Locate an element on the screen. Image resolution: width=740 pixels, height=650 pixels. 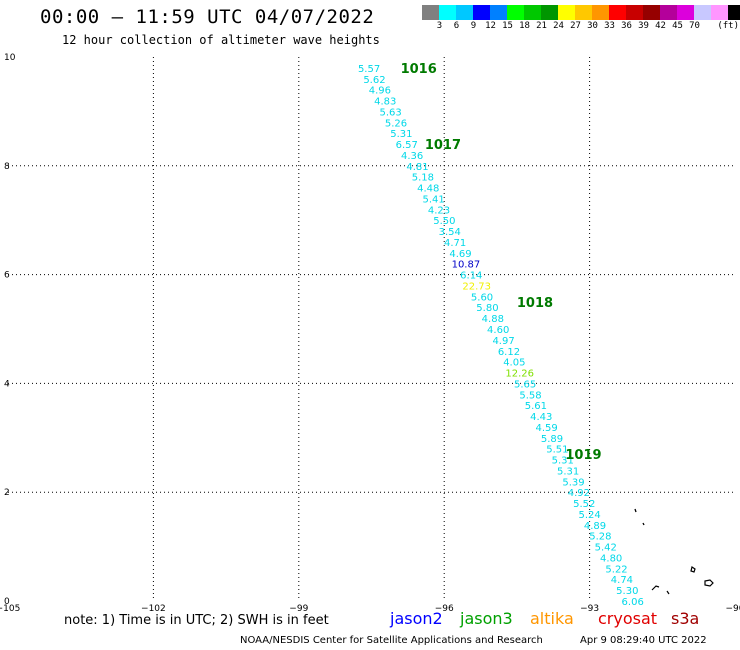
lat-tick-label: 10 is located at coordinates (10, 58).